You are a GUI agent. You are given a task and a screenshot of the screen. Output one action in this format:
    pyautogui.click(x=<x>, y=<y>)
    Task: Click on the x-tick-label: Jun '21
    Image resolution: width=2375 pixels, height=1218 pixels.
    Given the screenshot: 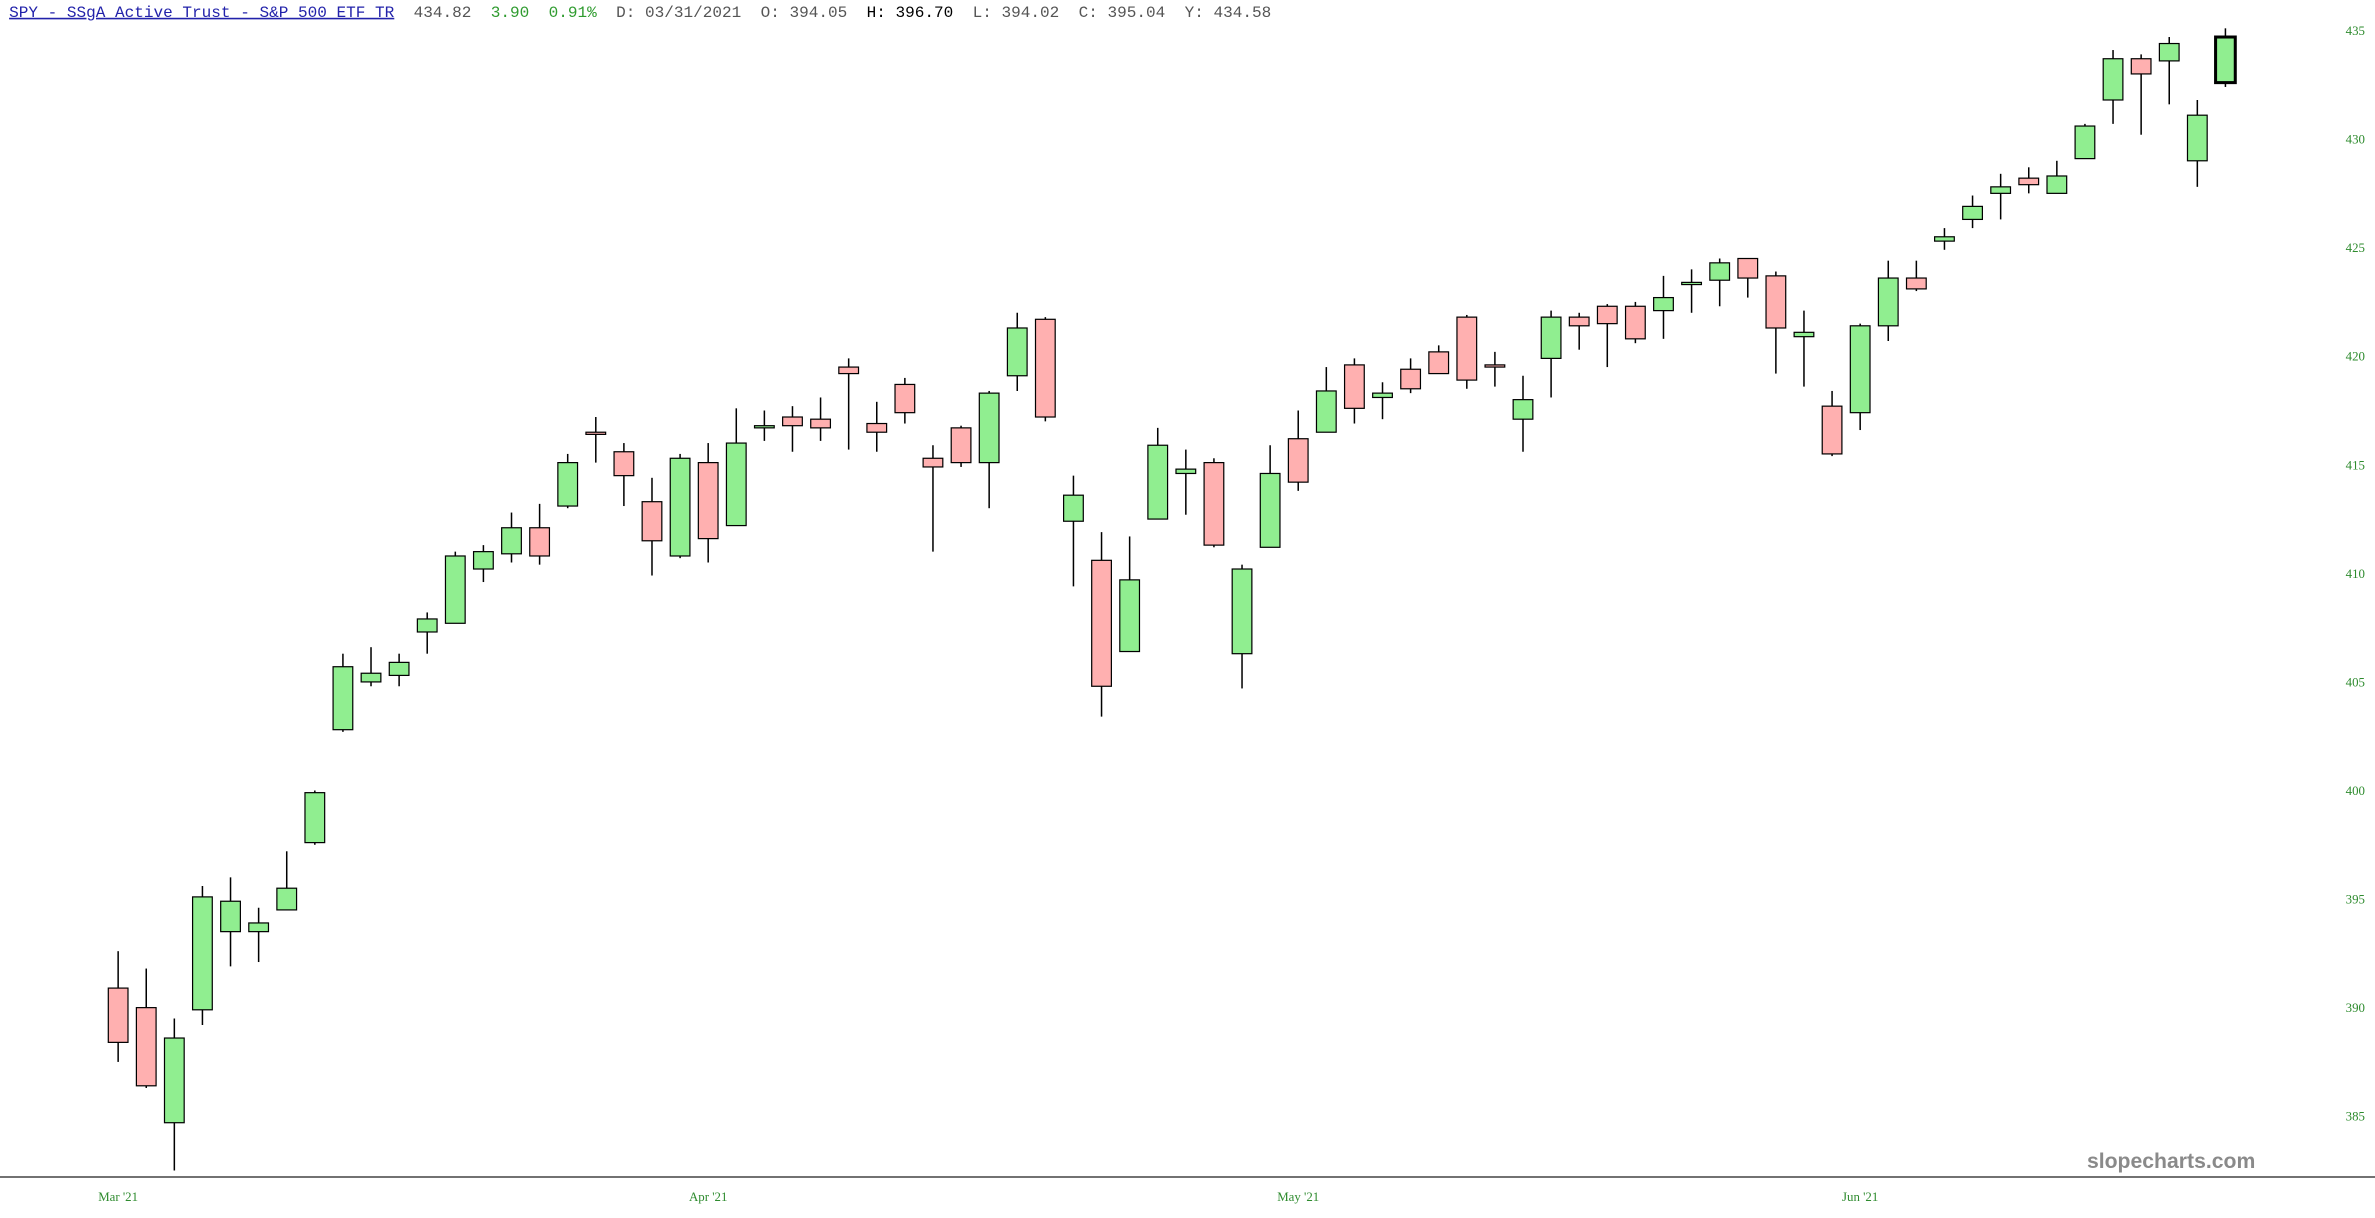 What is the action you would take?
    pyautogui.click(x=1860, y=1197)
    